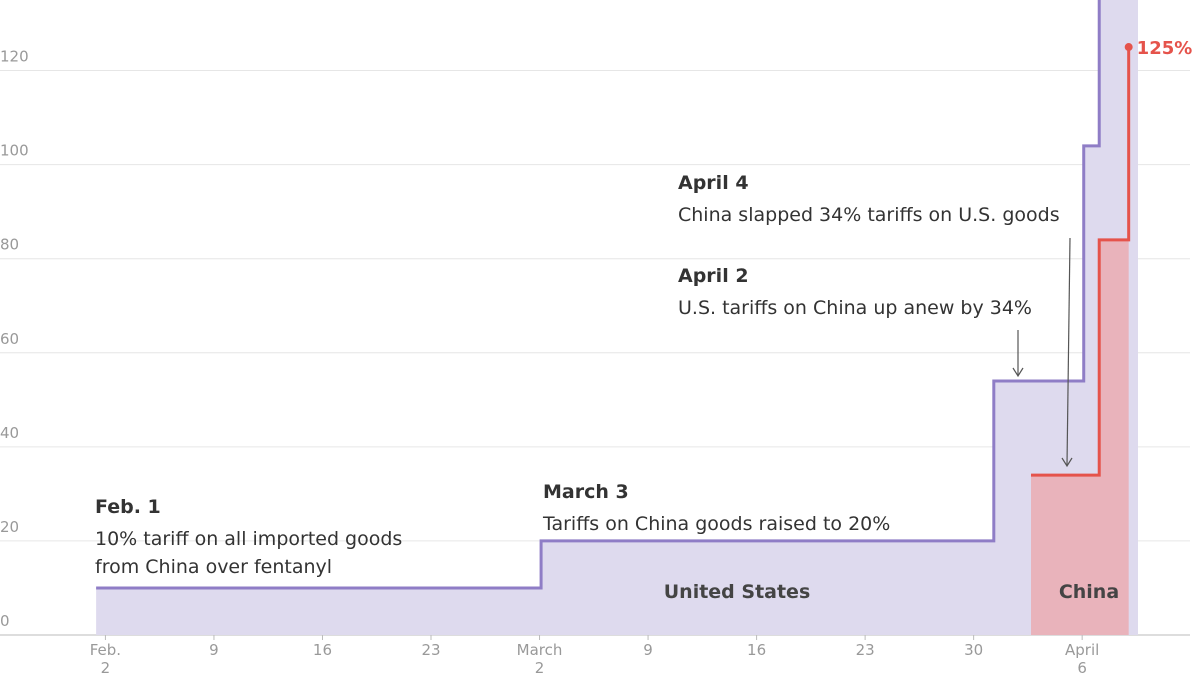 The image size is (1200, 675). Describe the element at coordinates (869, 215) in the screenshot. I see `annotation-text: China slapped 34% tariffs on U.S. goods` at that location.